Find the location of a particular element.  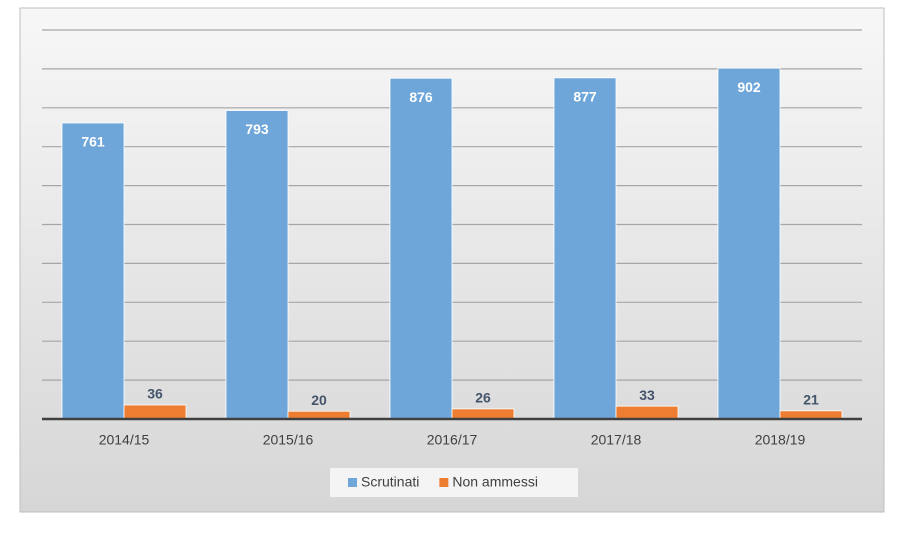

value-label: 902 is located at coordinates (749, 87).